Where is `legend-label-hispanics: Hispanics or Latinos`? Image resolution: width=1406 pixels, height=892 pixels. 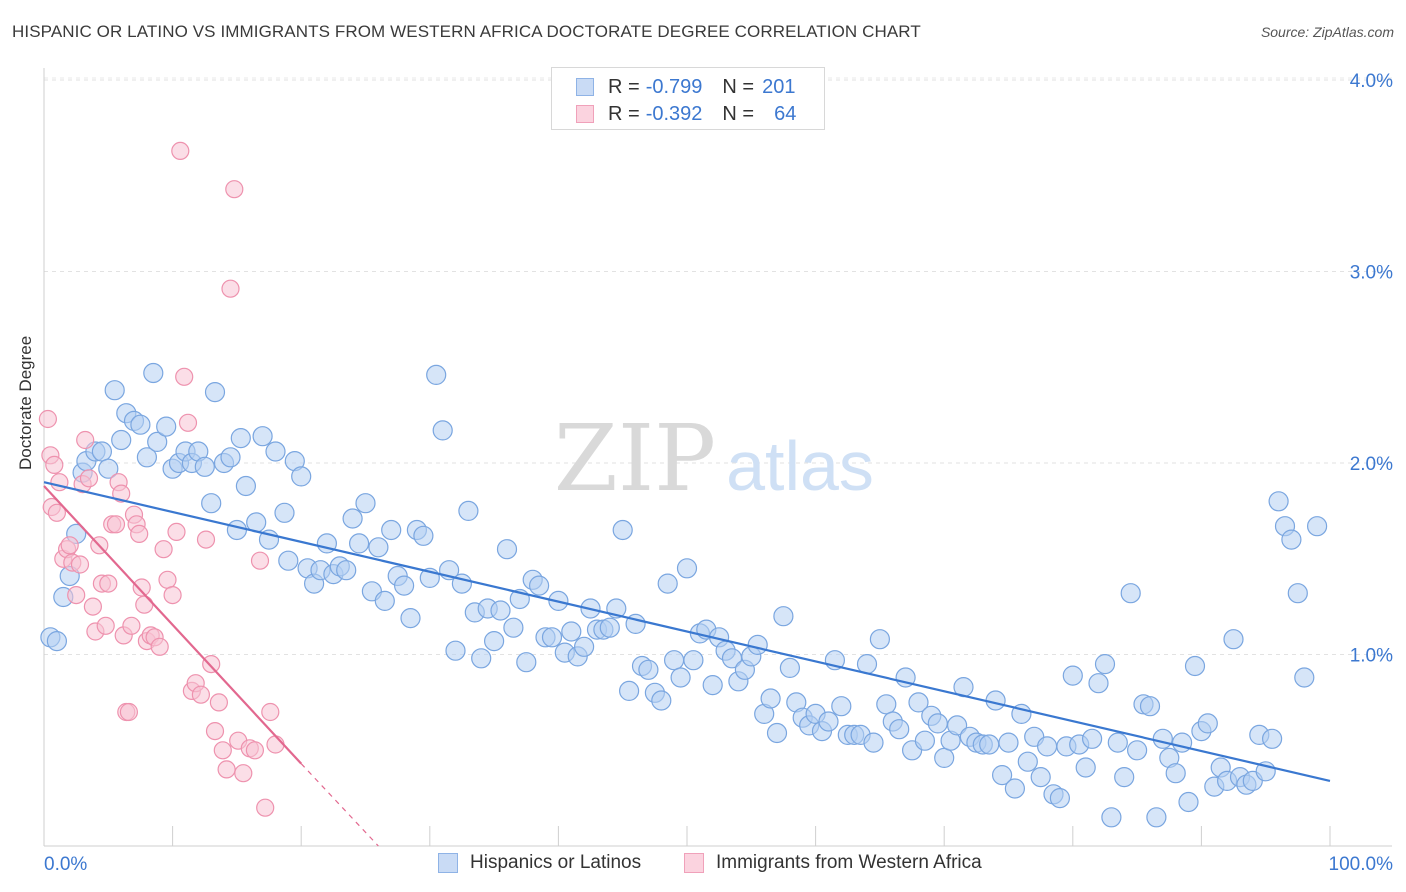
legend-label-hispanics: Hispanics or Latinos is located at coordinates (556, 862).